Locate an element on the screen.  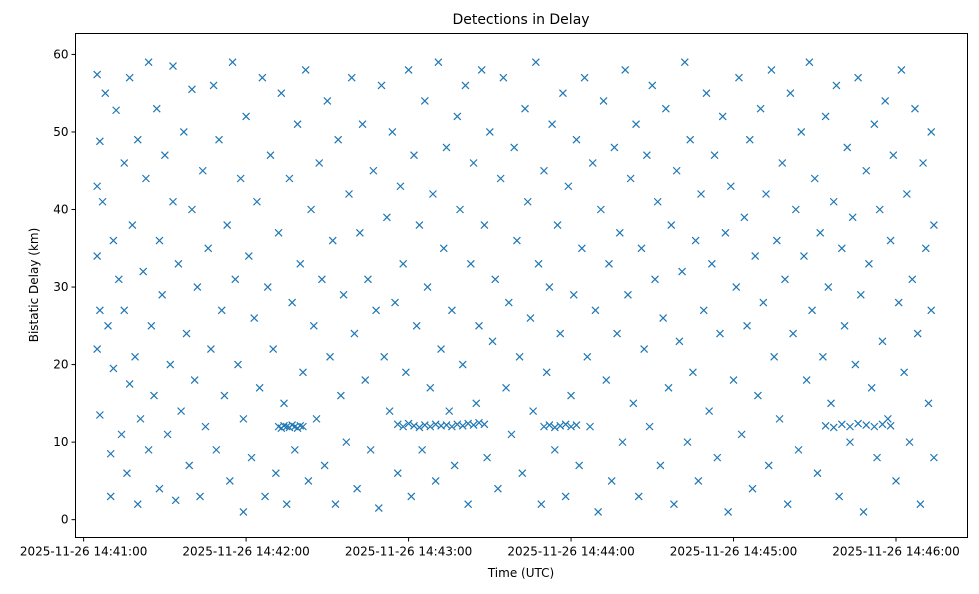
x-tick-label: 2025-11-26 14:45:00 is located at coordinates (733, 552).